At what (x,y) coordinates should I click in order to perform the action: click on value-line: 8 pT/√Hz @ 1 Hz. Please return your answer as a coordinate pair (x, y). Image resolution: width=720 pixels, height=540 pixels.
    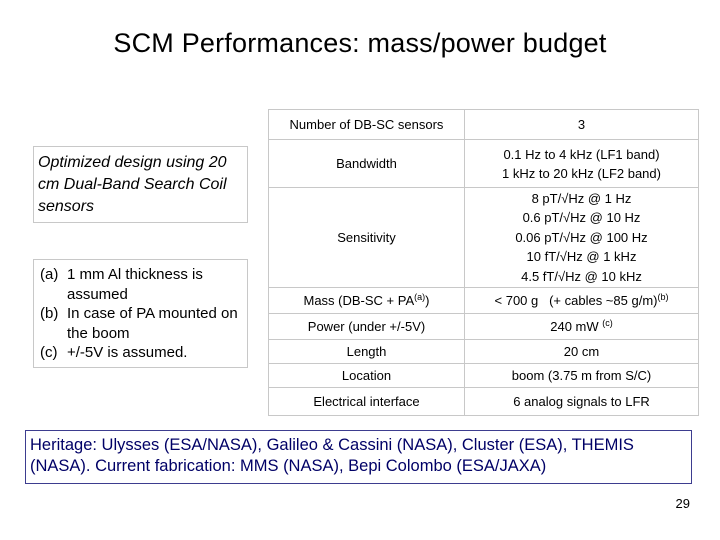
    Looking at the image, I should click on (581, 198).